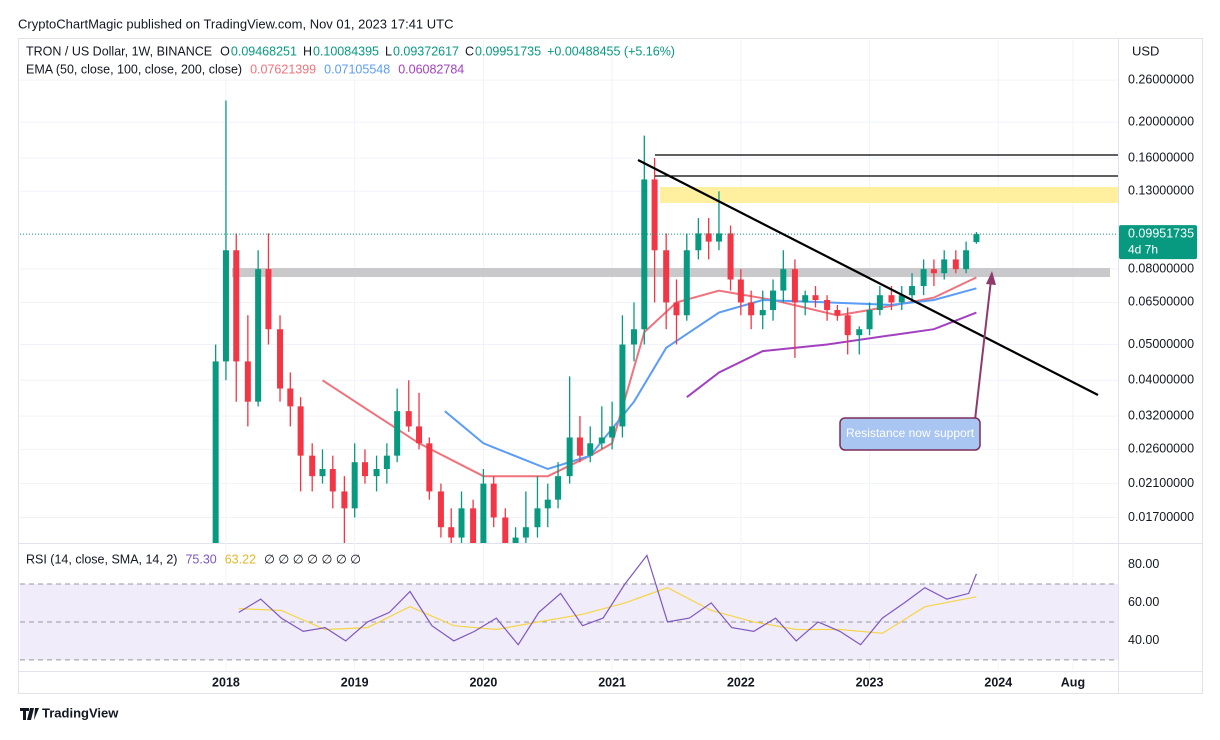 The height and width of the screenshot is (740, 1220). What do you see at coordinates (1143, 640) in the screenshot?
I see `y-tick-label: 40.00` at bounding box center [1143, 640].